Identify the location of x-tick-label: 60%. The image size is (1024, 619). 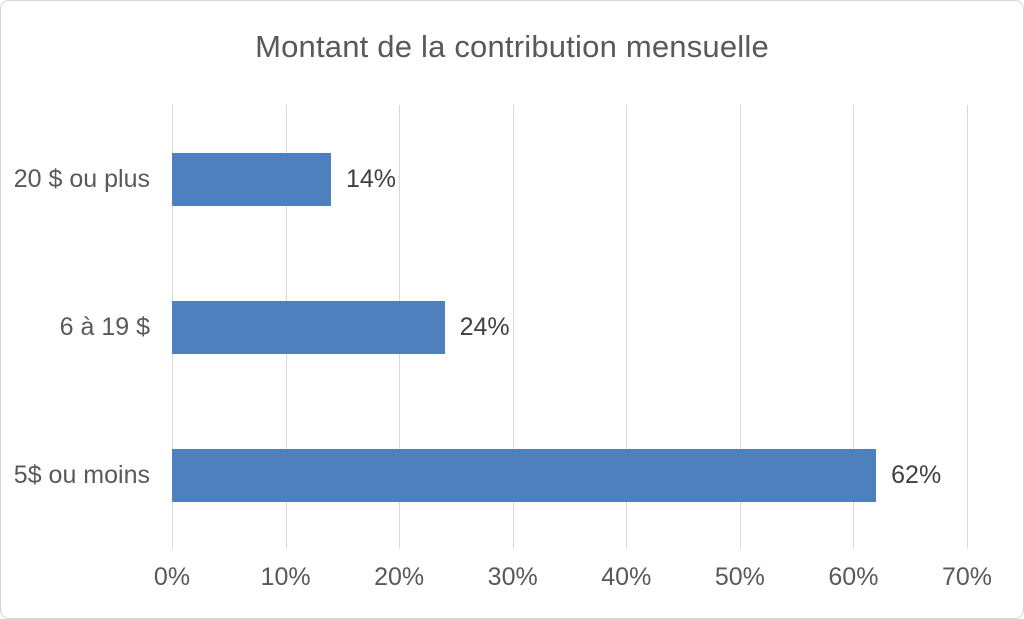
(853, 577).